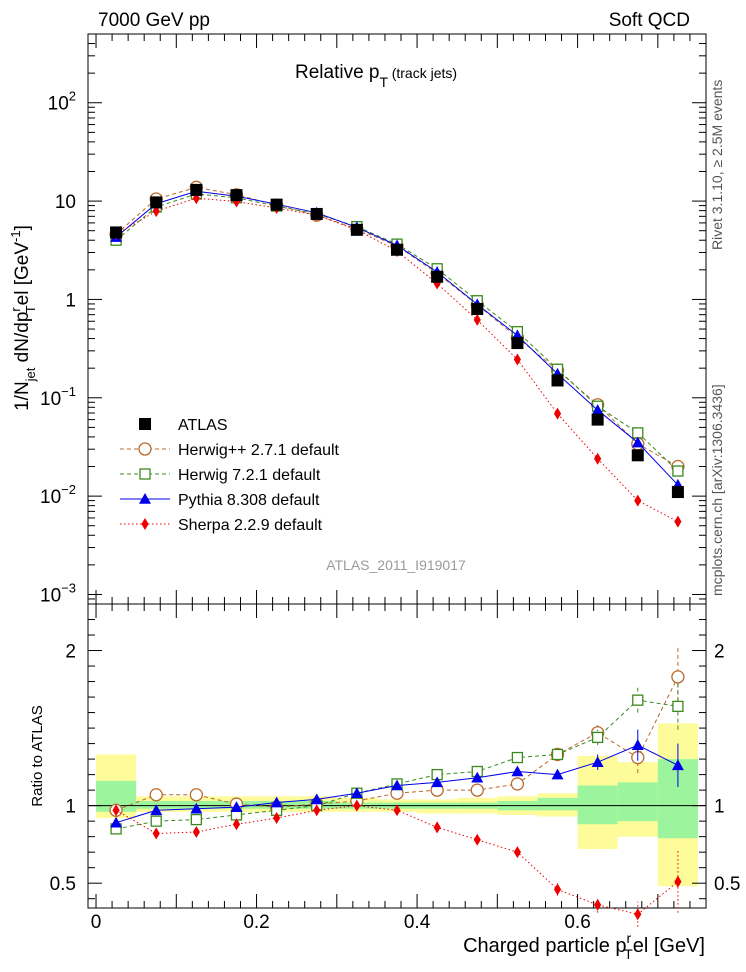 This screenshot has width=746, height=972. I want to click on ylabel-sub2: T, so click(30, 309).